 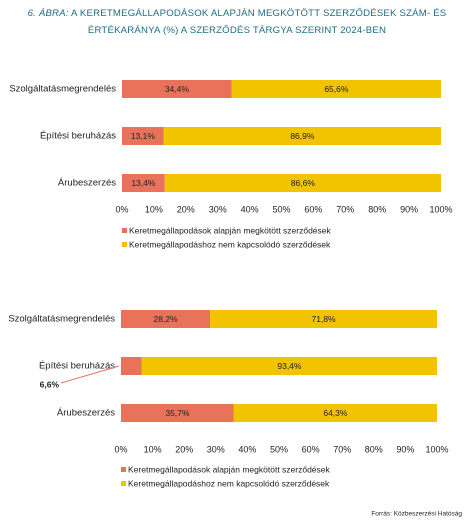 I want to click on value-label: 28,2%, so click(x=166, y=319).